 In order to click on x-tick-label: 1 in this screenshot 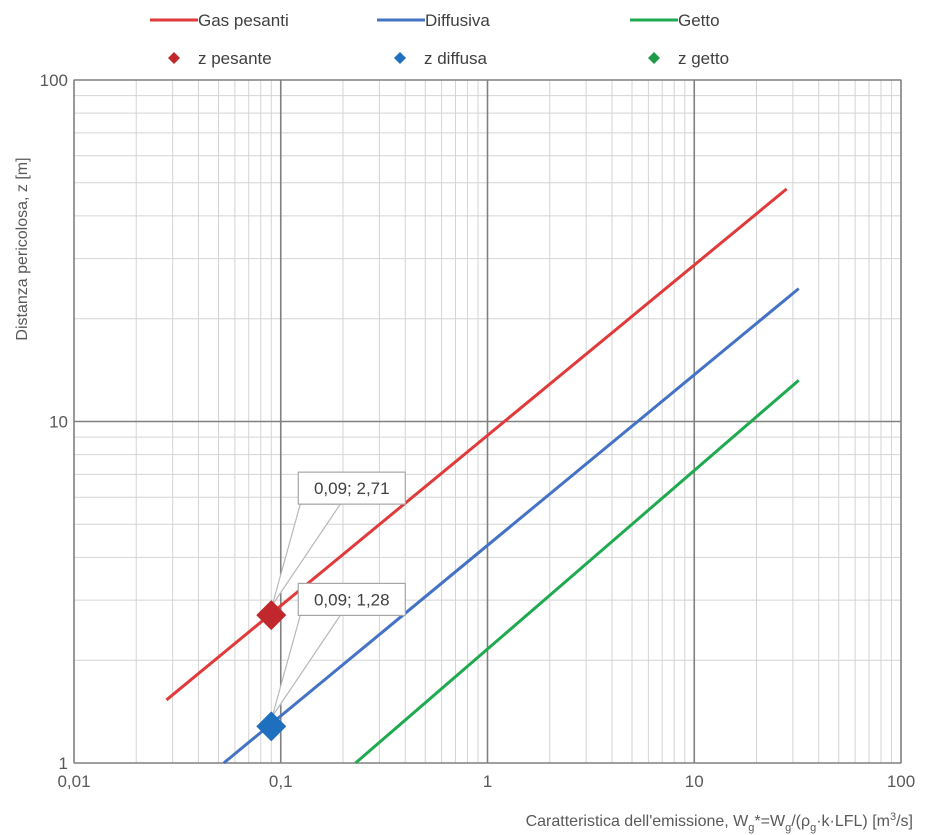, I will do `click(487, 781)`.